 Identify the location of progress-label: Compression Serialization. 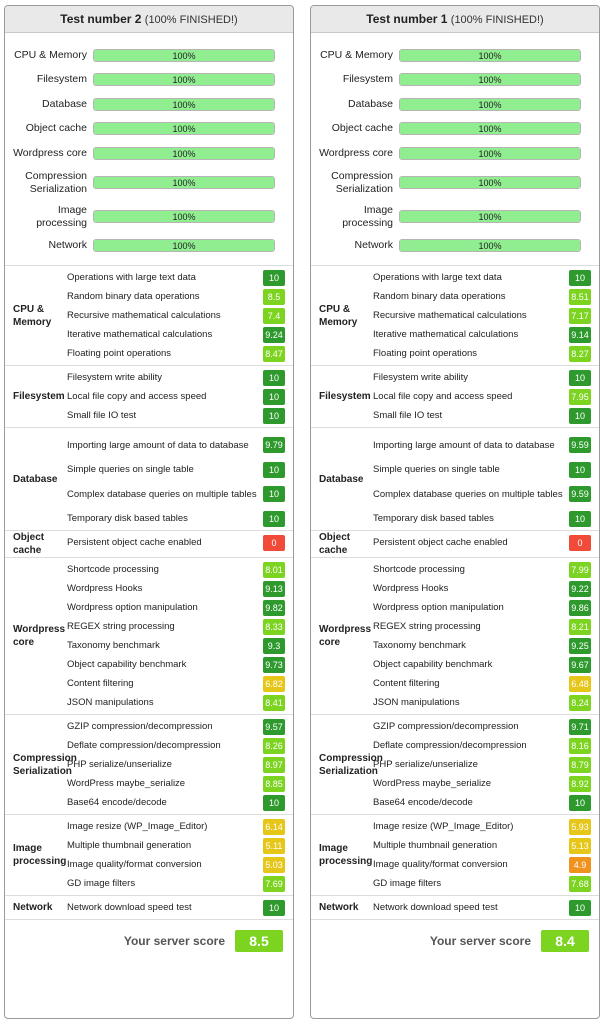
(362, 182).